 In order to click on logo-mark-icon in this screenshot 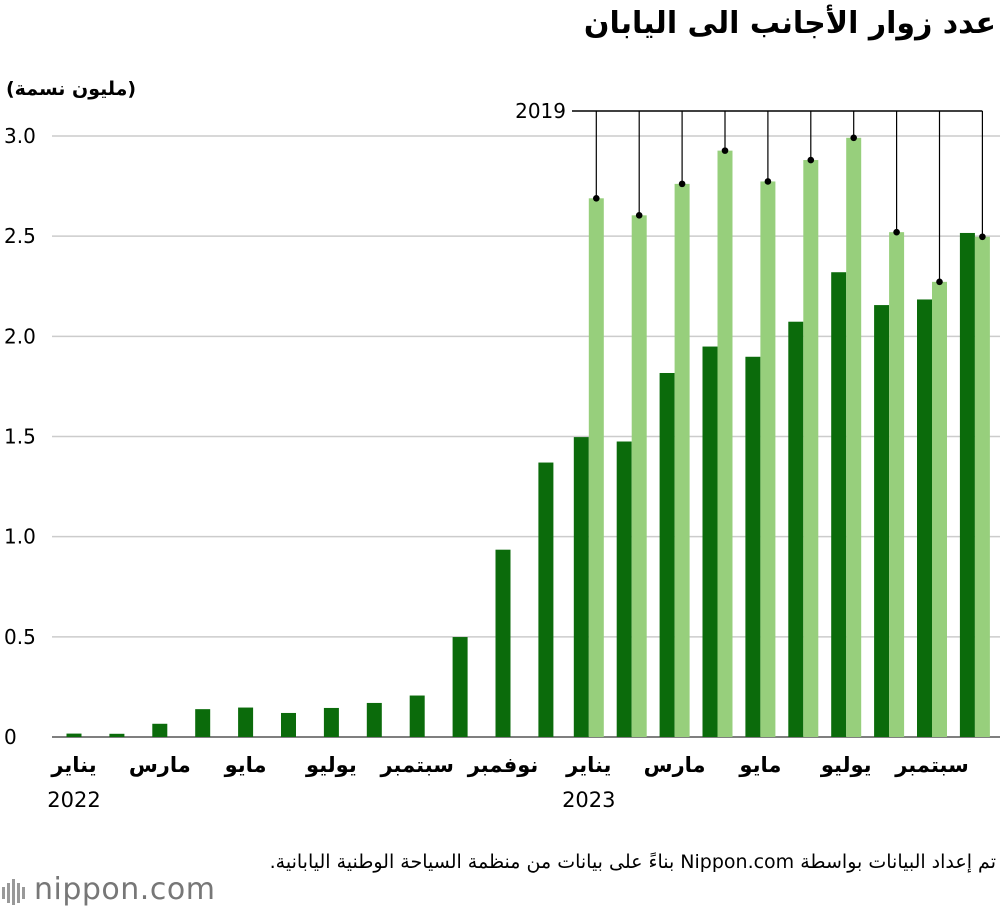, I will do `click(13, 891)`.